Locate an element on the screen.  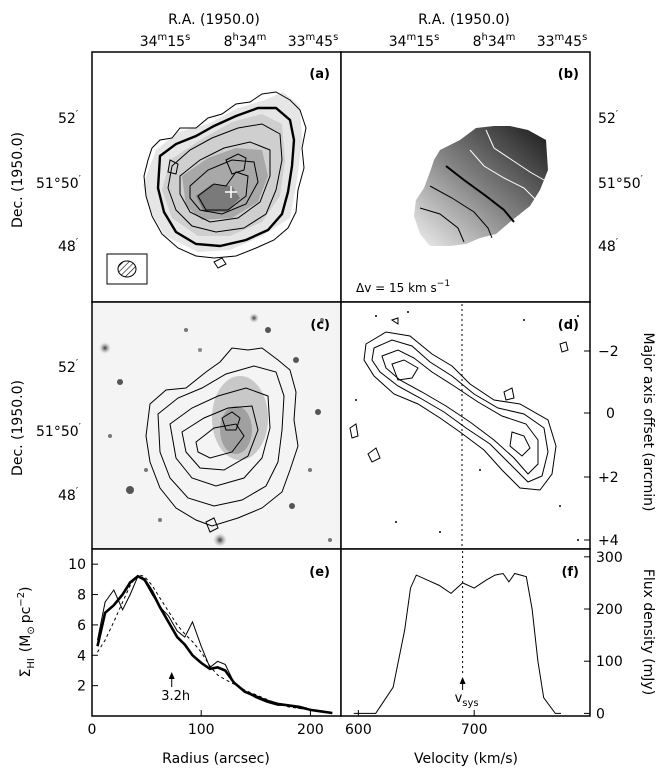
panel-c-label: (c) is located at coordinates (320, 325).